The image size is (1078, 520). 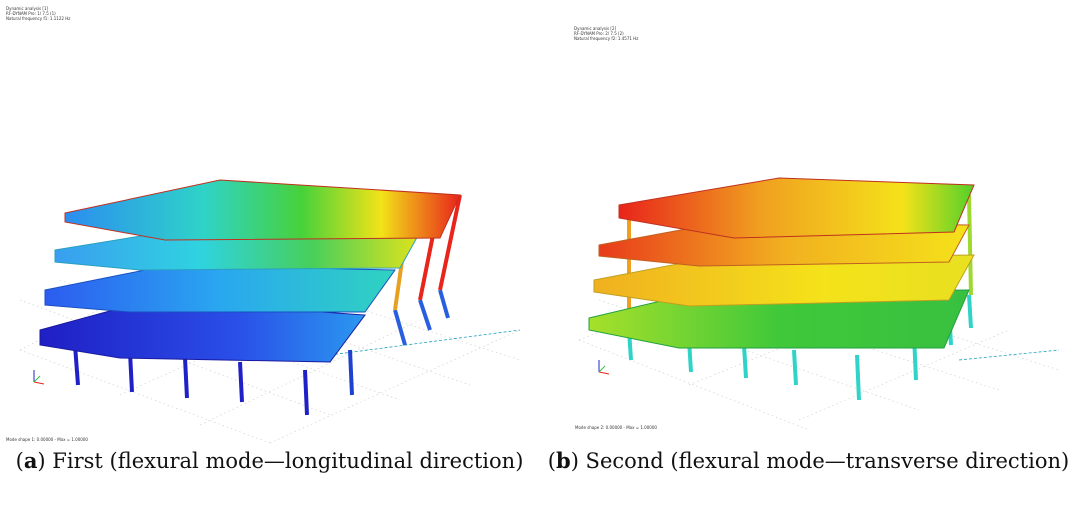 What do you see at coordinates (563, 460) in the screenshot?
I see `caption-letter-b: b` at bounding box center [563, 460].